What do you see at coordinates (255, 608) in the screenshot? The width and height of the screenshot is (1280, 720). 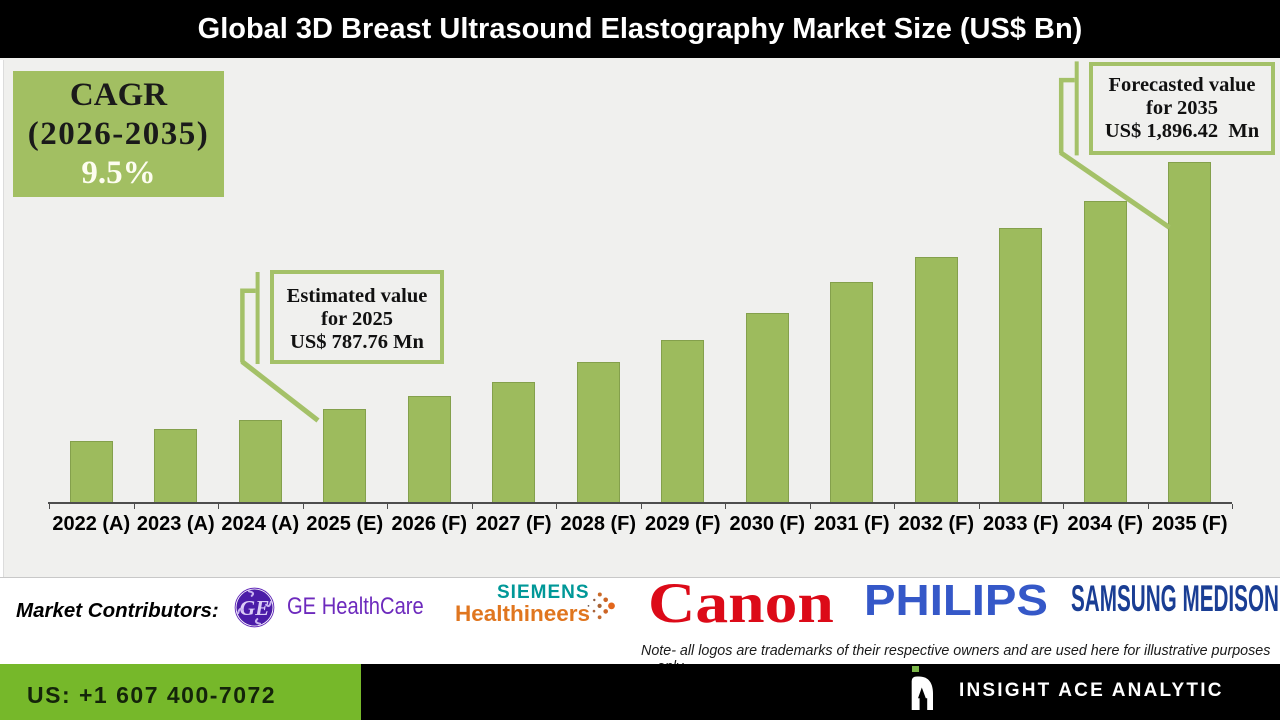 I see `svg-text: GE` at bounding box center [255, 608].